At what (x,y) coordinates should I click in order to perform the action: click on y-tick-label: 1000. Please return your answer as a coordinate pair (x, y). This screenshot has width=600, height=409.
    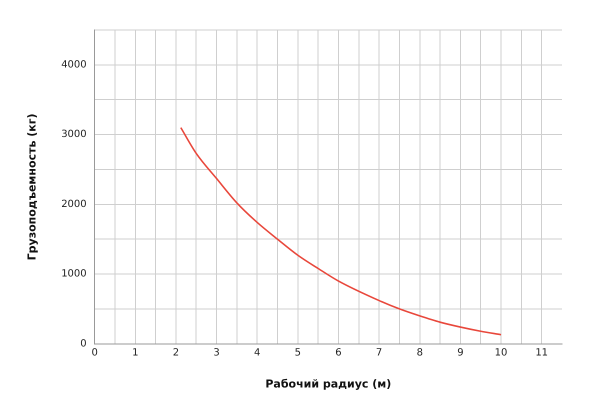
    Looking at the image, I should click on (74, 274).